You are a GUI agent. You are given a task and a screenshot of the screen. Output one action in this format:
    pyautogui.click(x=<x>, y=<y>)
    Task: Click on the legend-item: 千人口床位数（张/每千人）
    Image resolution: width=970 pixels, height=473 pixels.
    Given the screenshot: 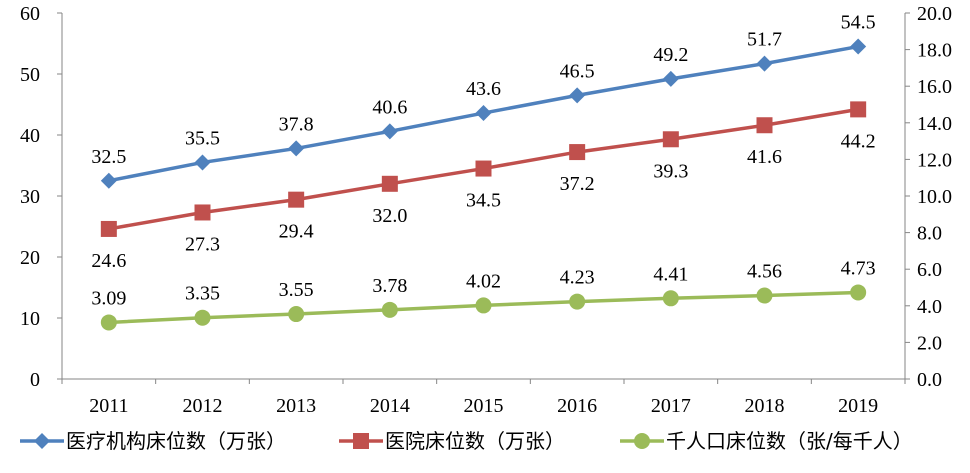 What is the action you would take?
    pyautogui.click(x=766, y=441)
    